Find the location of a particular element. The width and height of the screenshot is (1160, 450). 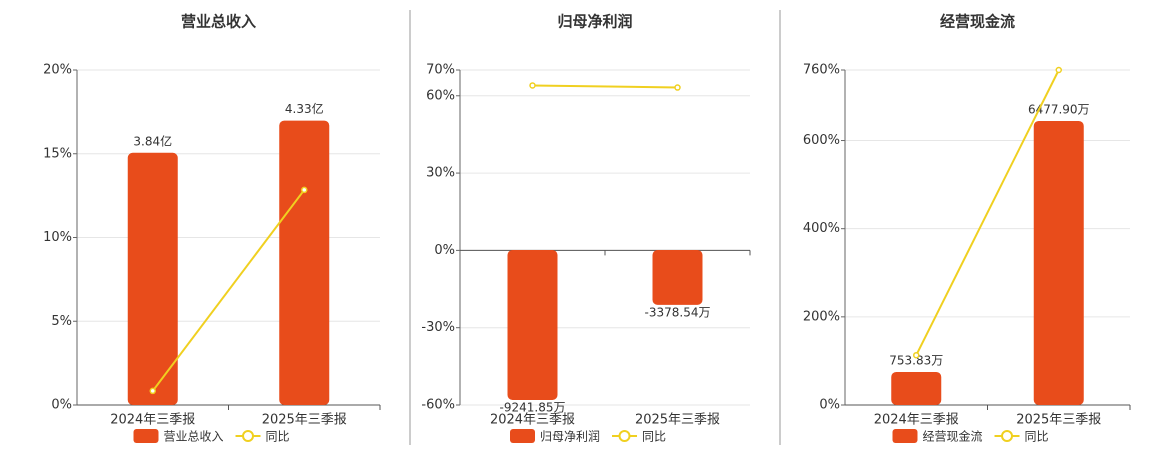

legend-label: 经营现金流 is located at coordinates (953, 436).